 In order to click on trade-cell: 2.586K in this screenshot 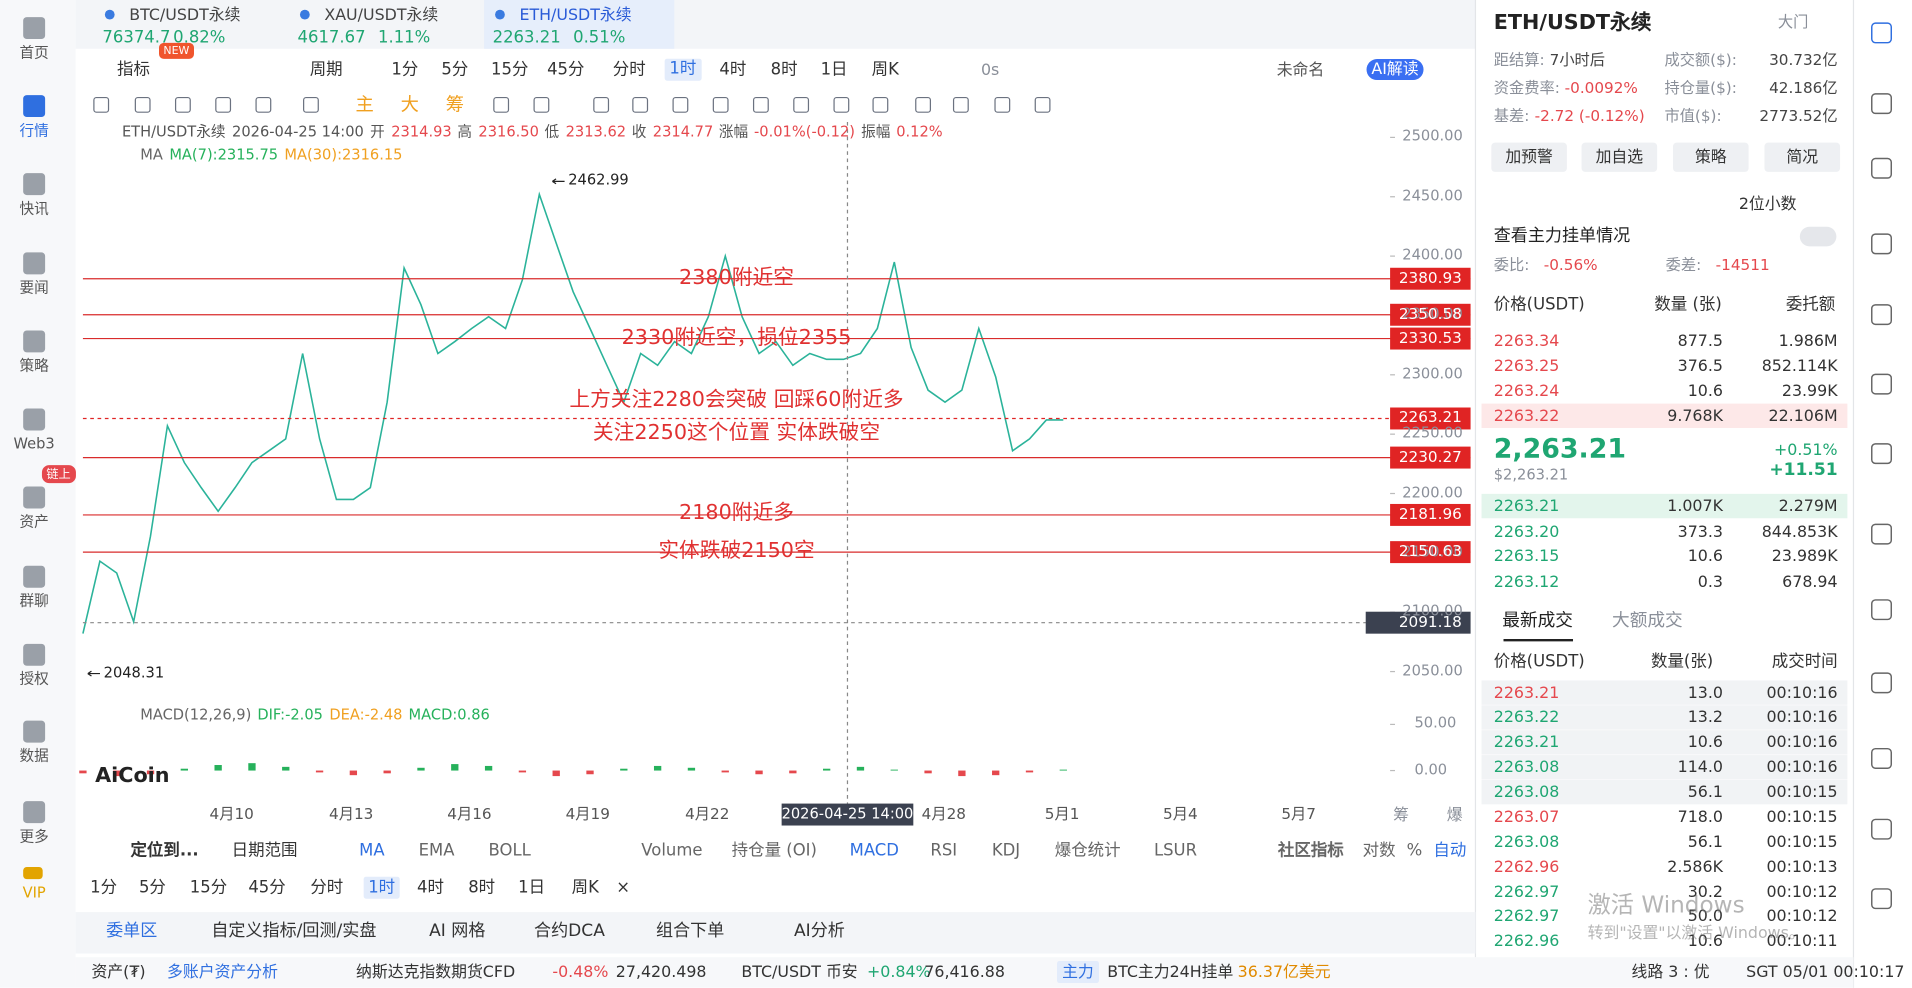, I will do `click(1695, 866)`.